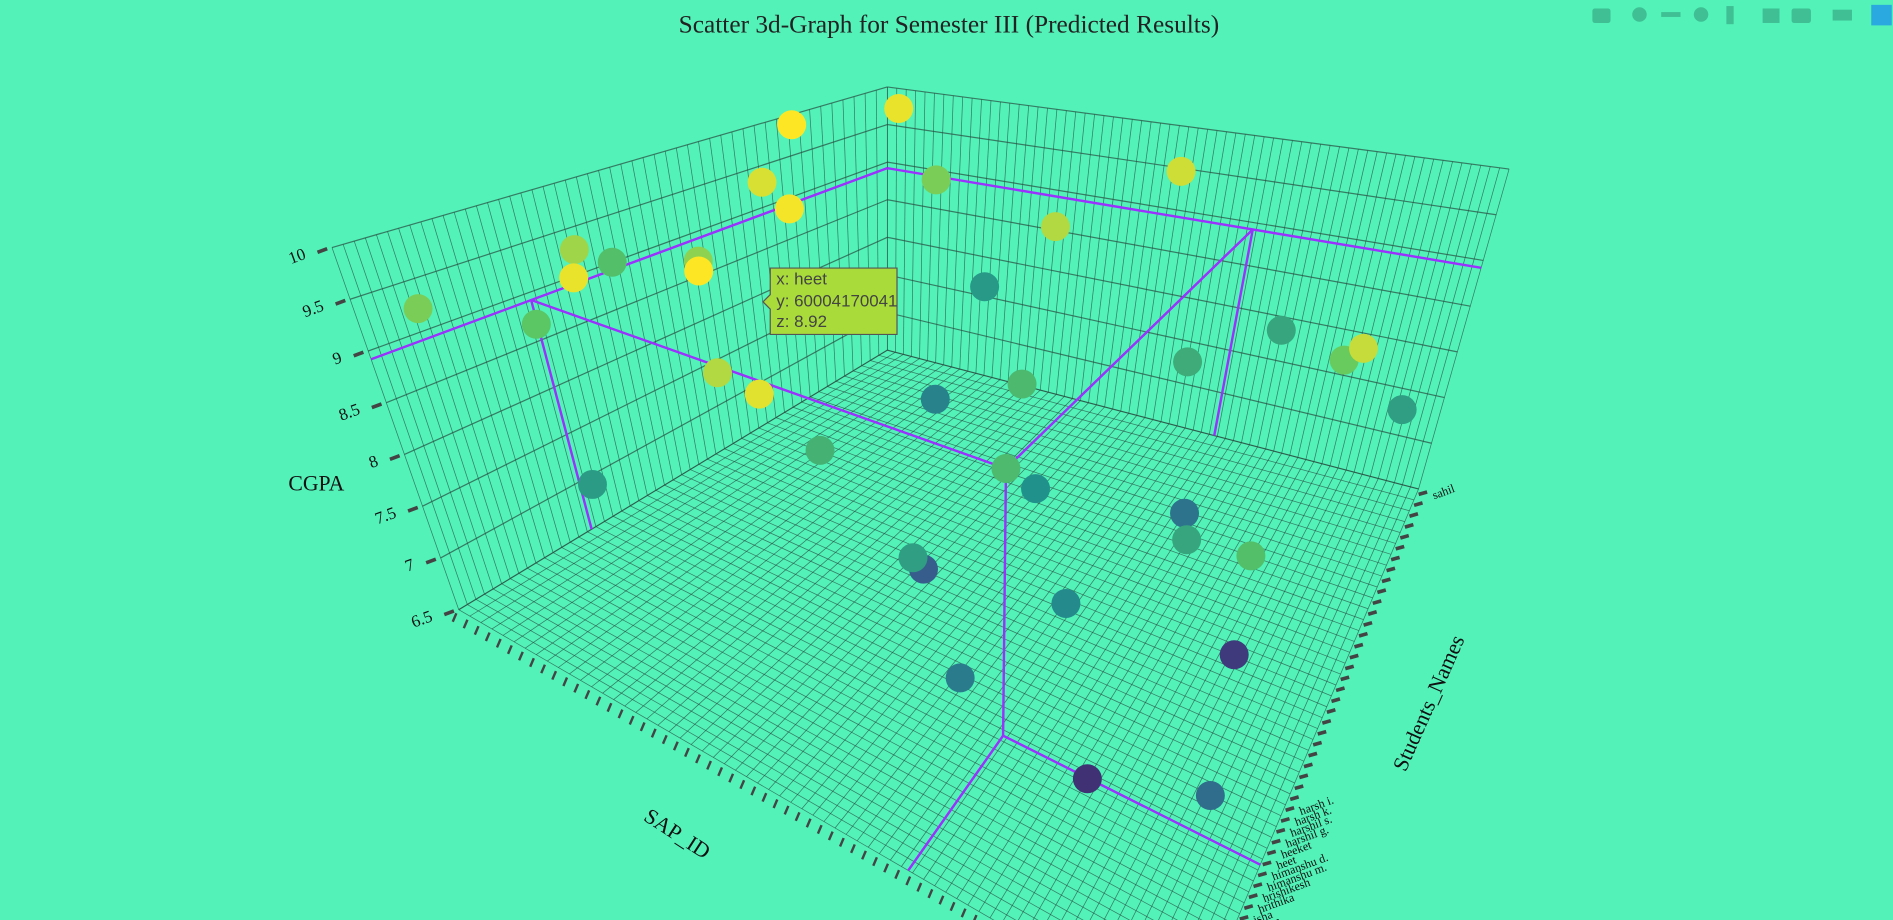 The width and height of the screenshot is (1893, 920). What do you see at coordinates (1671, 14) in the screenshot?
I see `pan-button` at bounding box center [1671, 14].